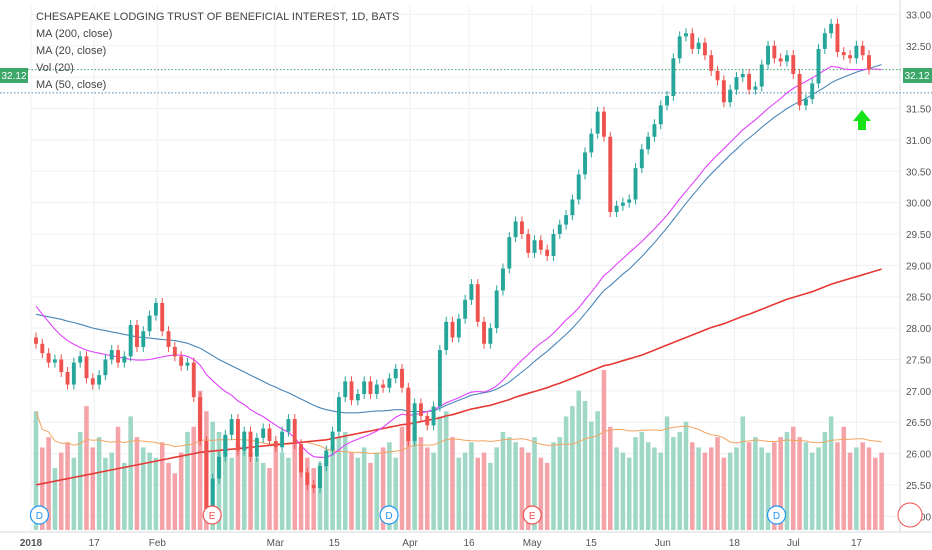 The height and width of the screenshot is (550, 932). Describe the element at coordinates (776, 516) in the screenshot. I see `event-marker-label: D` at that location.